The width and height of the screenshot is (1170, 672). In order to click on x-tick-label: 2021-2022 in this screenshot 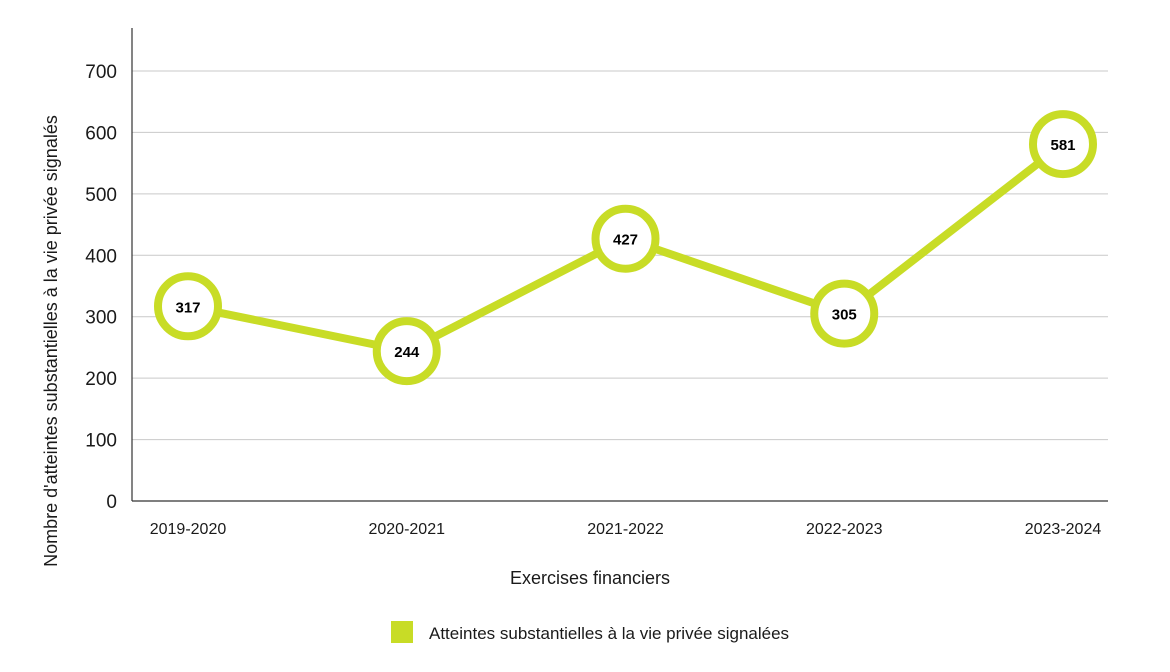, I will do `click(625, 529)`.